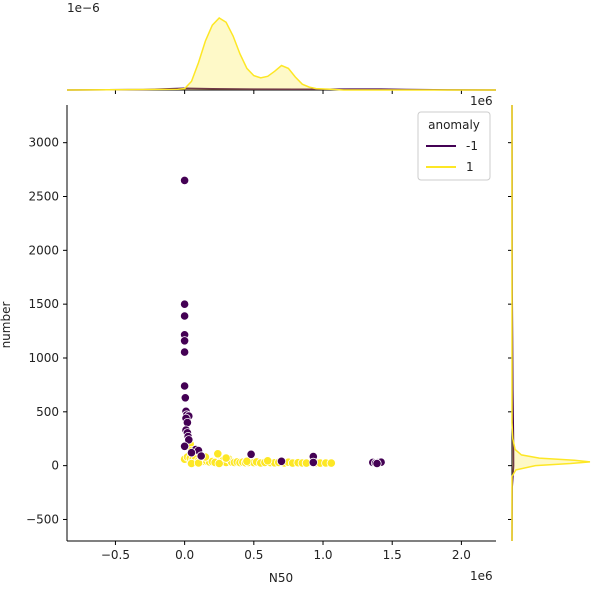 This screenshot has height=600, width=600. I want to click on marginal-y-line-pos1, so click(551, 323).